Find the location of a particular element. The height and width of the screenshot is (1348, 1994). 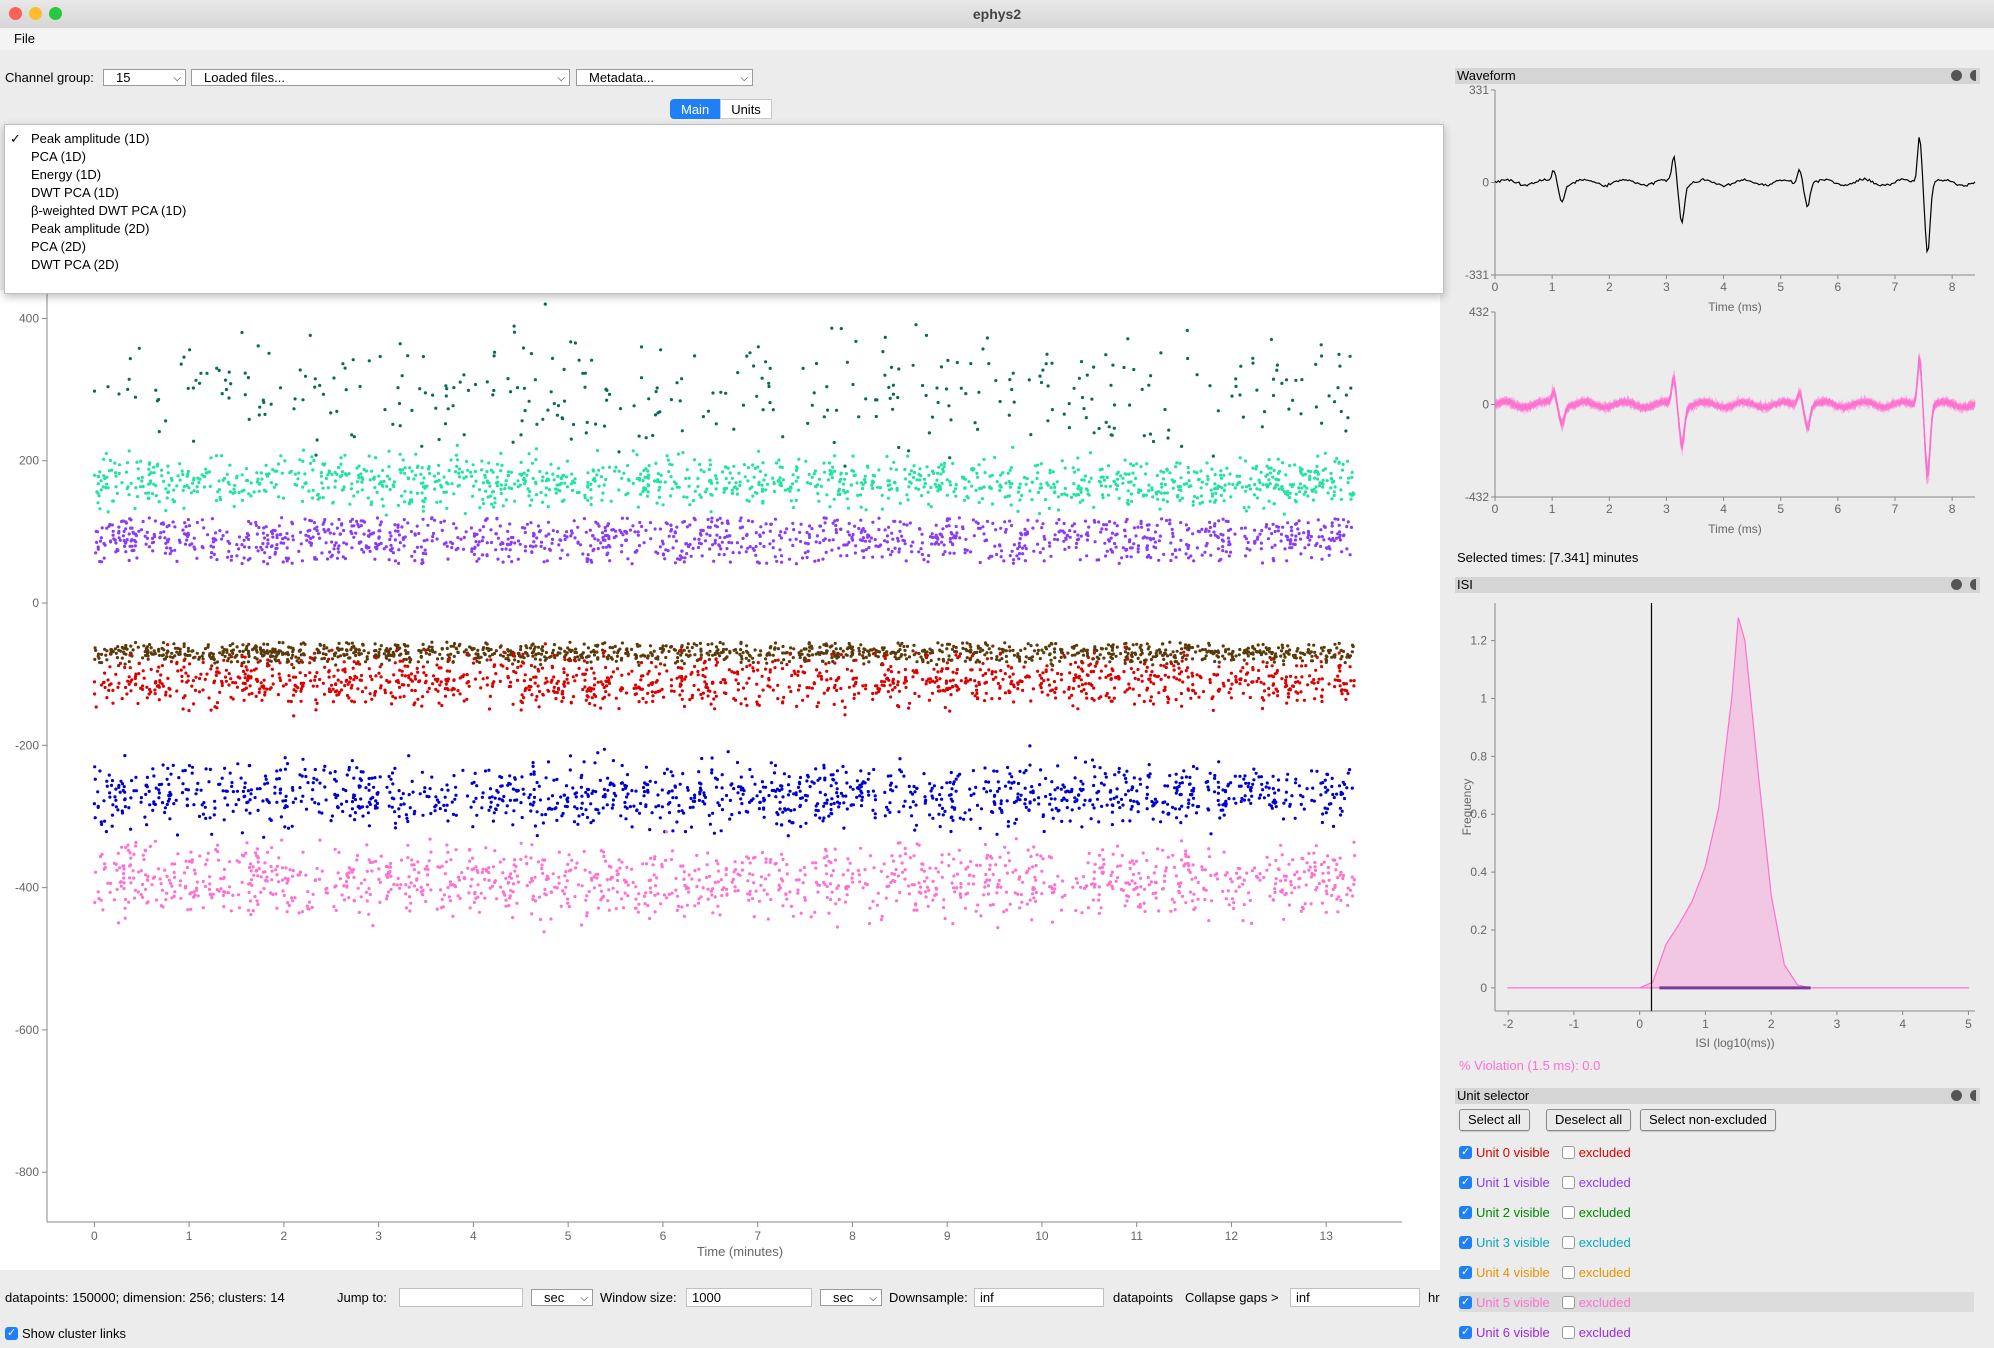

channel-group-select: 15 ⌵ is located at coordinates (144, 77).